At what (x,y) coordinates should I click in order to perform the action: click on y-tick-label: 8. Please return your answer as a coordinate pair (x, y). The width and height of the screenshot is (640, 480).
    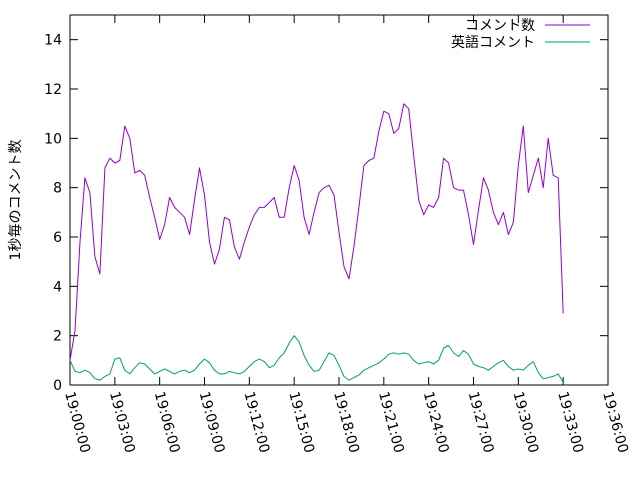
    Looking at the image, I should click on (57, 189).